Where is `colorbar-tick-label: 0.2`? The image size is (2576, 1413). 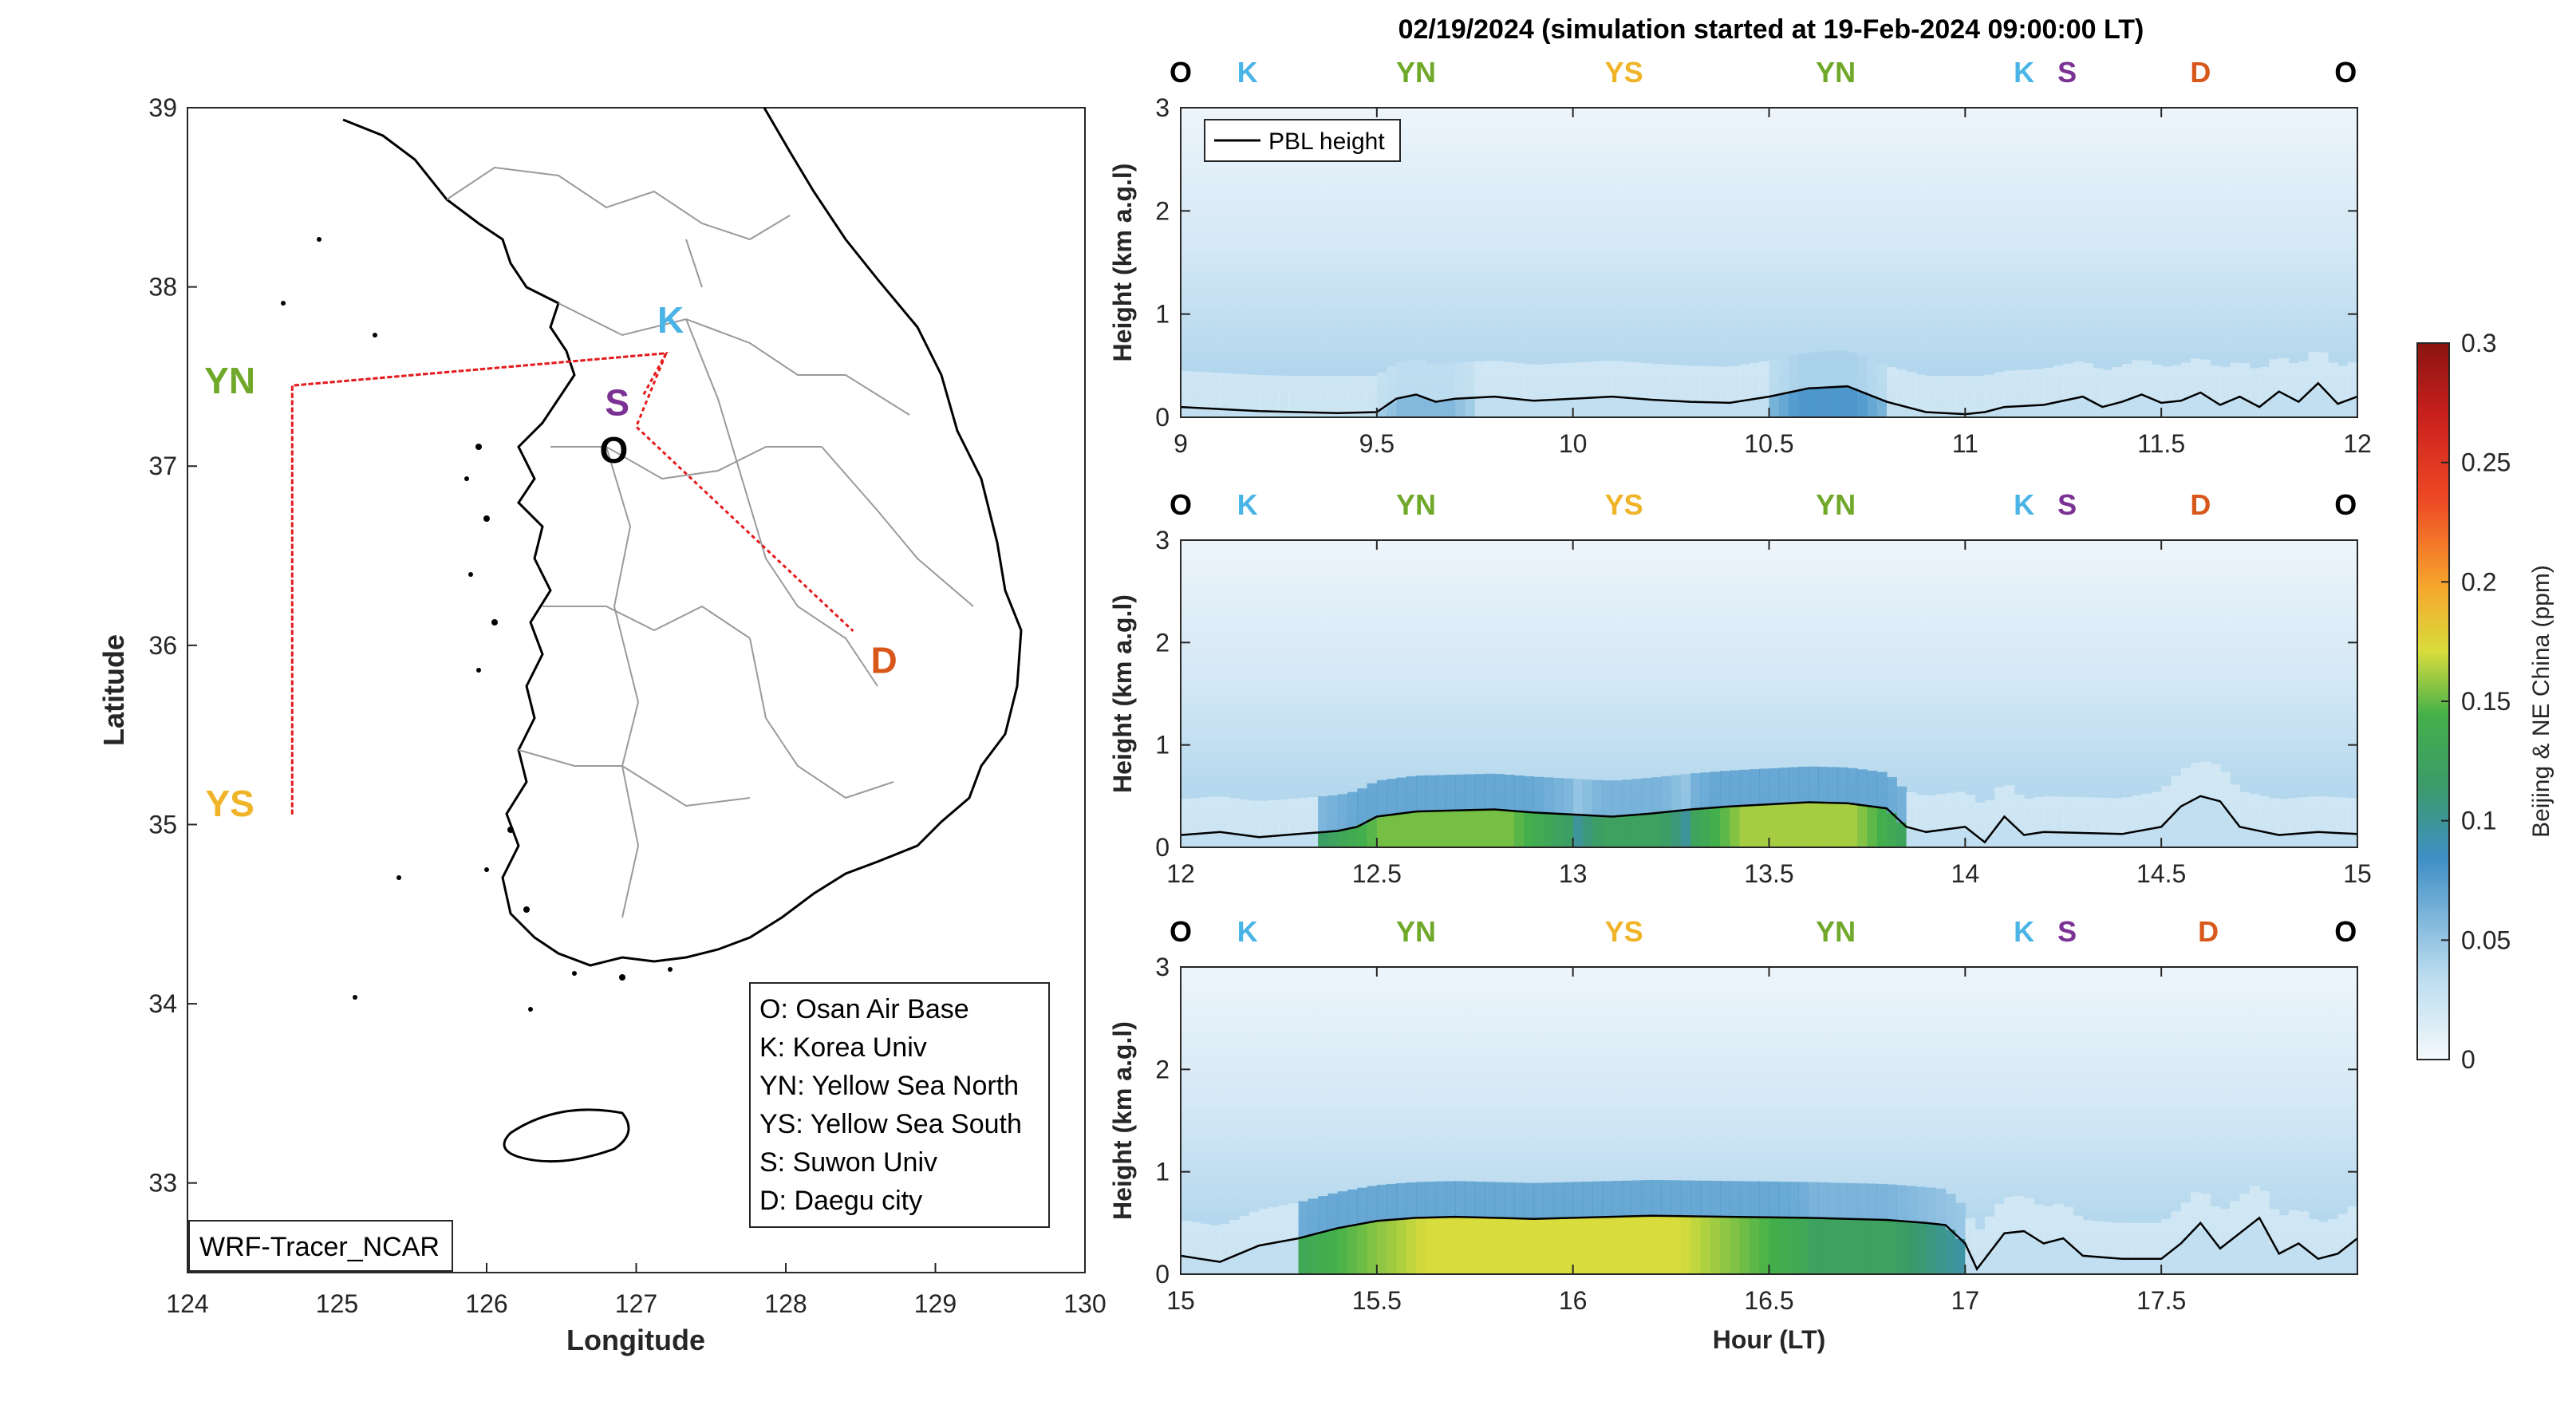
colorbar-tick-label: 0.2 is located at coordinates (2478, 581).